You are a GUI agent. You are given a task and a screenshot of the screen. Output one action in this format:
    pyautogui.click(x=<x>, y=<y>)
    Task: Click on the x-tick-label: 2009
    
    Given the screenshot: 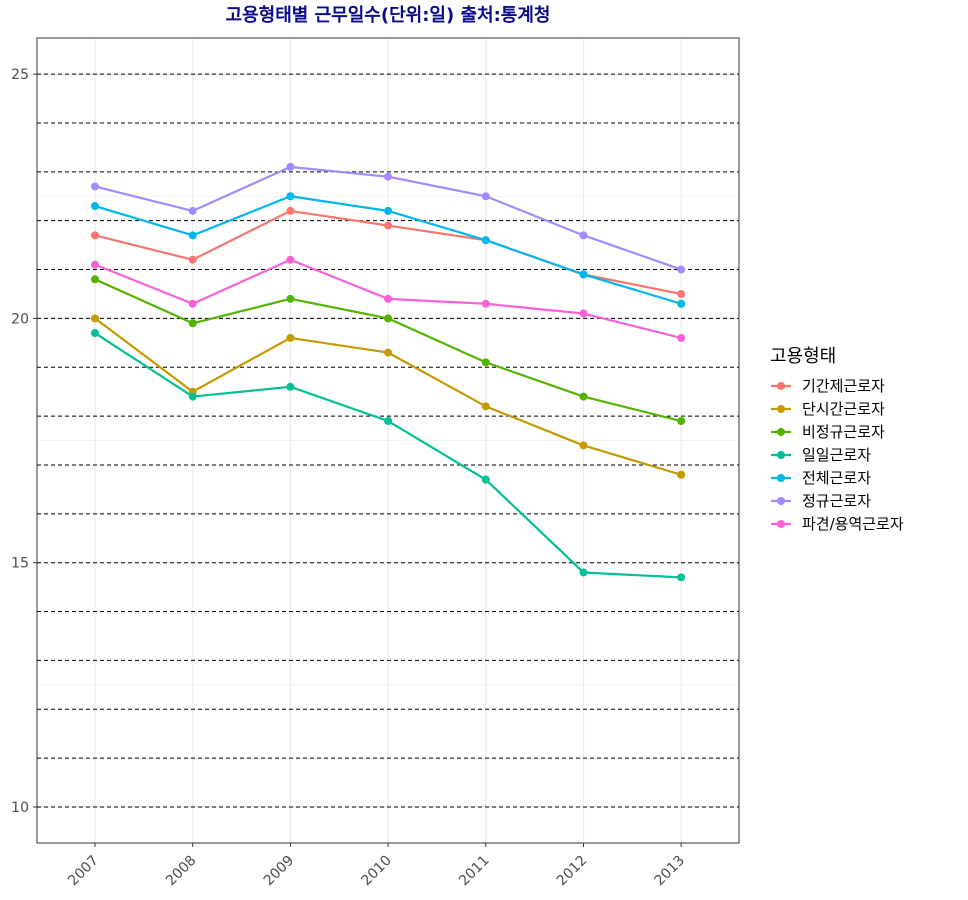 What is the action you would take?
    pyautogui.click(x=279, y=871)
    